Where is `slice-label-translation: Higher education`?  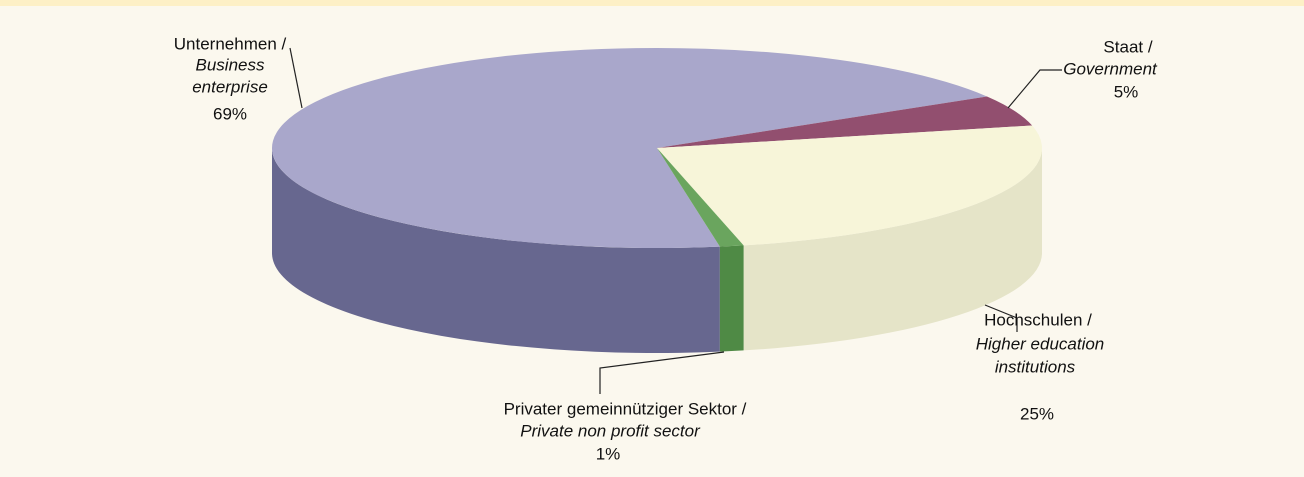 slice-label-translation: Higher education is located at coordinates (1040, 343).